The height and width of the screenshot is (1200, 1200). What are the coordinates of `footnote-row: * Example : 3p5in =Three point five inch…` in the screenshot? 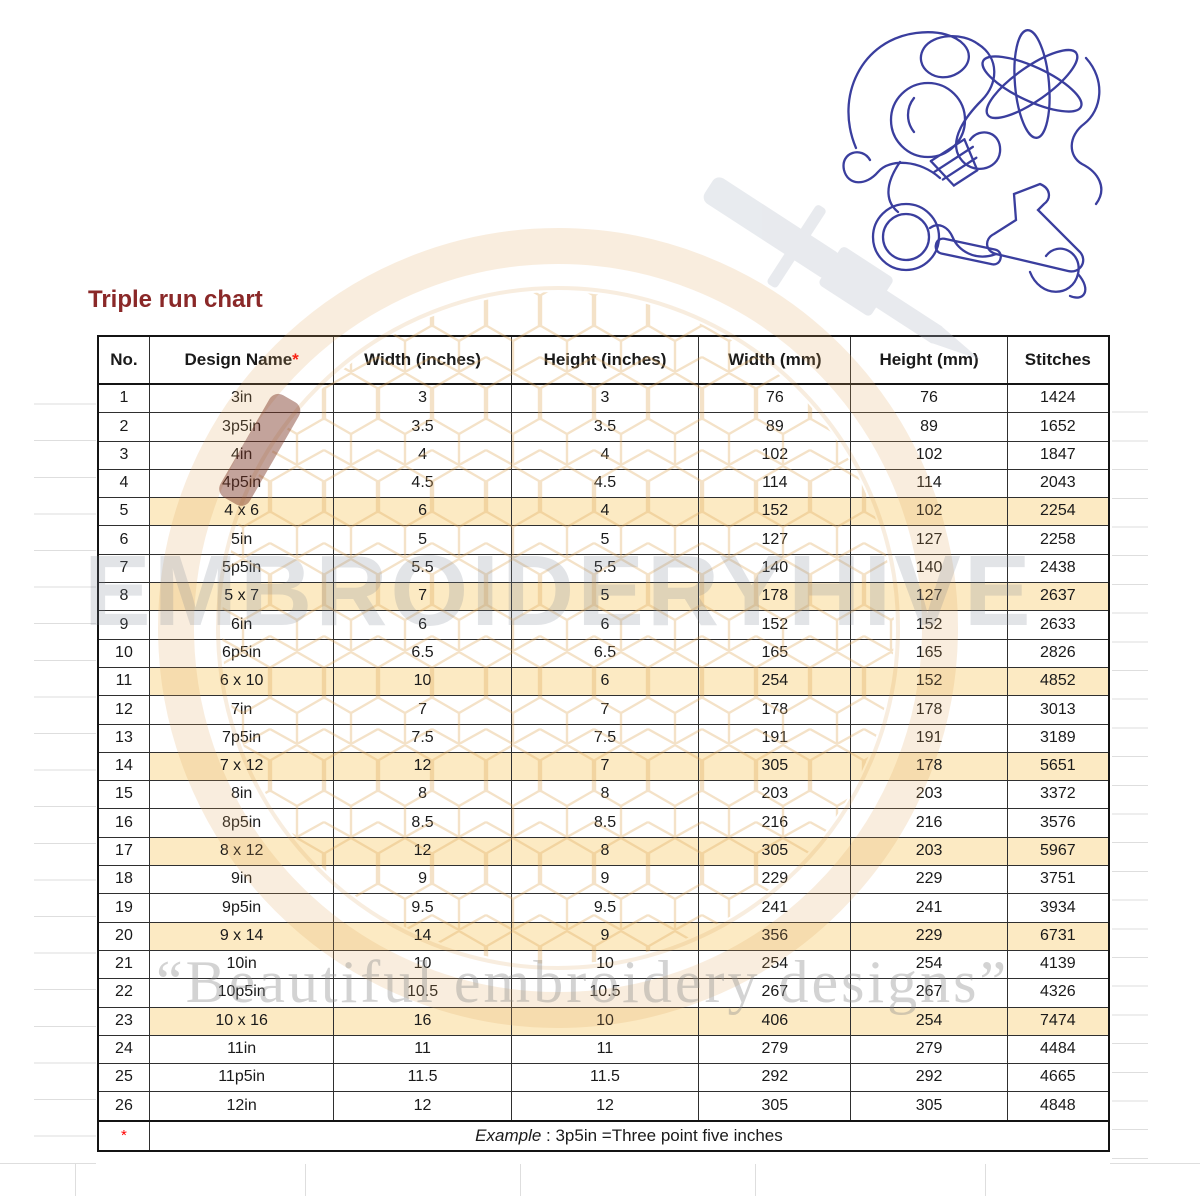 It's located at (603, 1135).